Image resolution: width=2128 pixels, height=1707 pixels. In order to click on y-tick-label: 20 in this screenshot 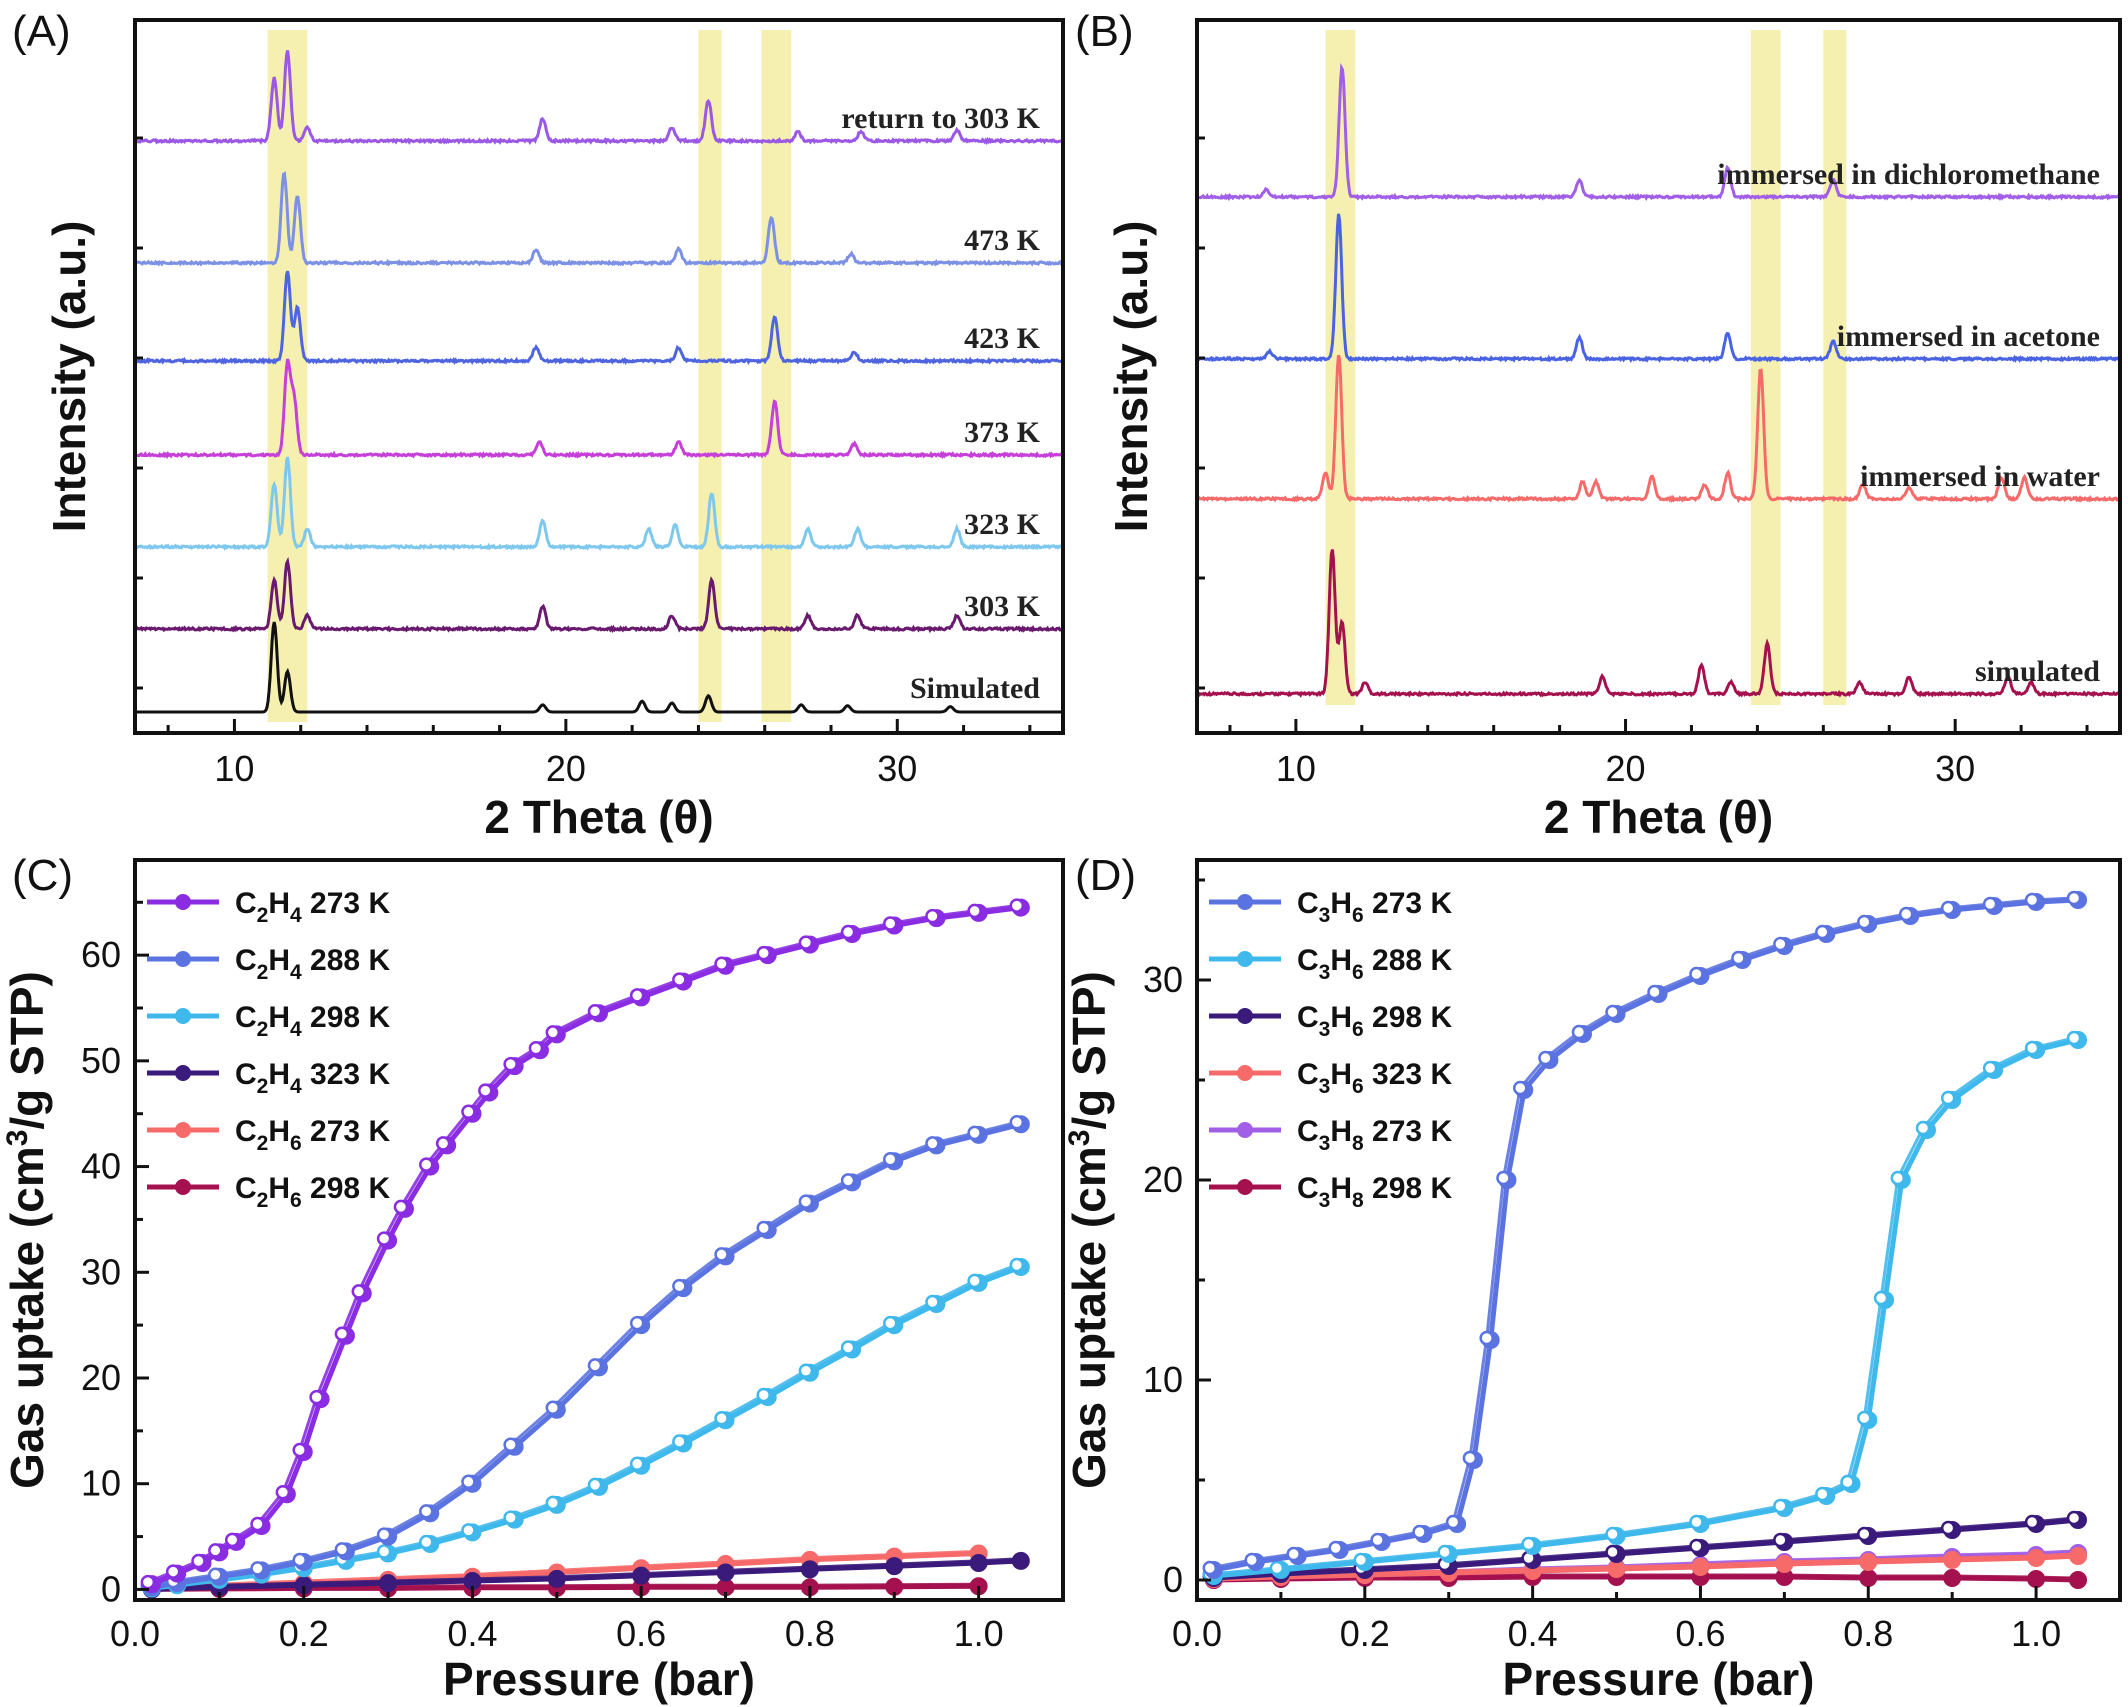, I will do `click(101, 1377)`.